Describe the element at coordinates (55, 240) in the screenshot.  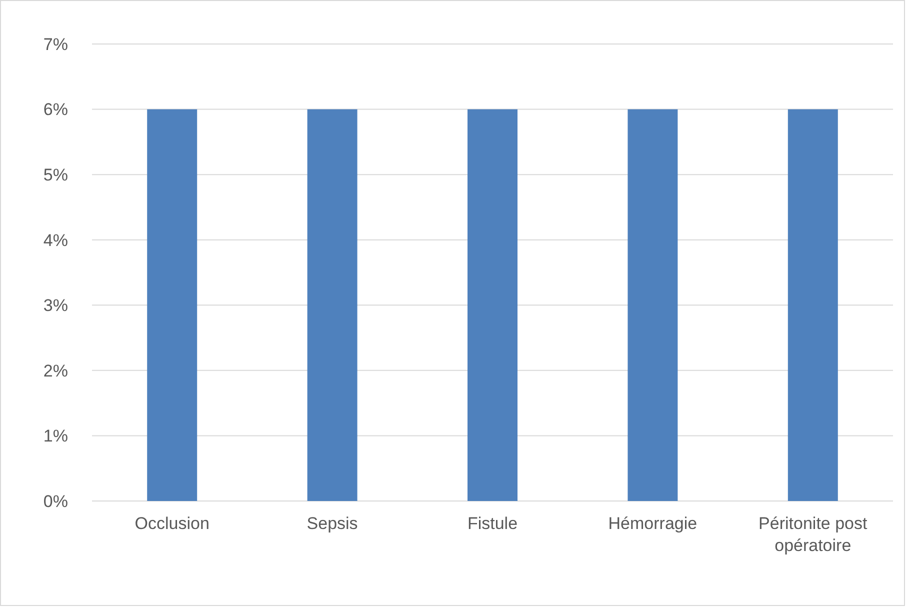
I see `y-tick-label: 4%` at that location.